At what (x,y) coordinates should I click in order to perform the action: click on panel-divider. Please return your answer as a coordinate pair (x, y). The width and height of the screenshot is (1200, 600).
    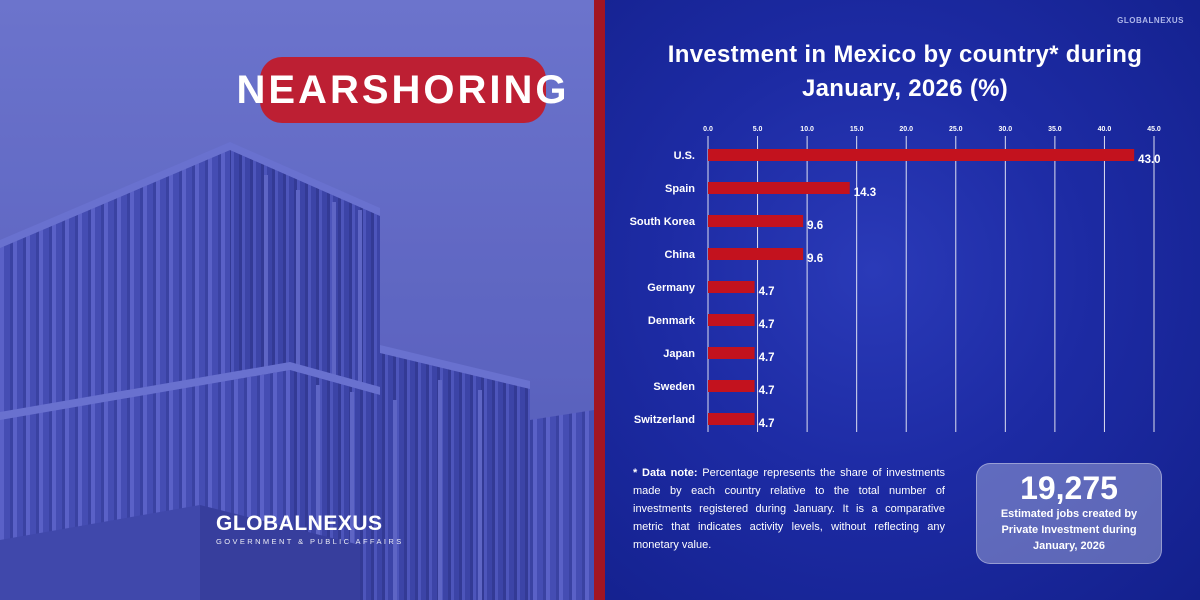
    Looking at the image, I should click on (599, 300).